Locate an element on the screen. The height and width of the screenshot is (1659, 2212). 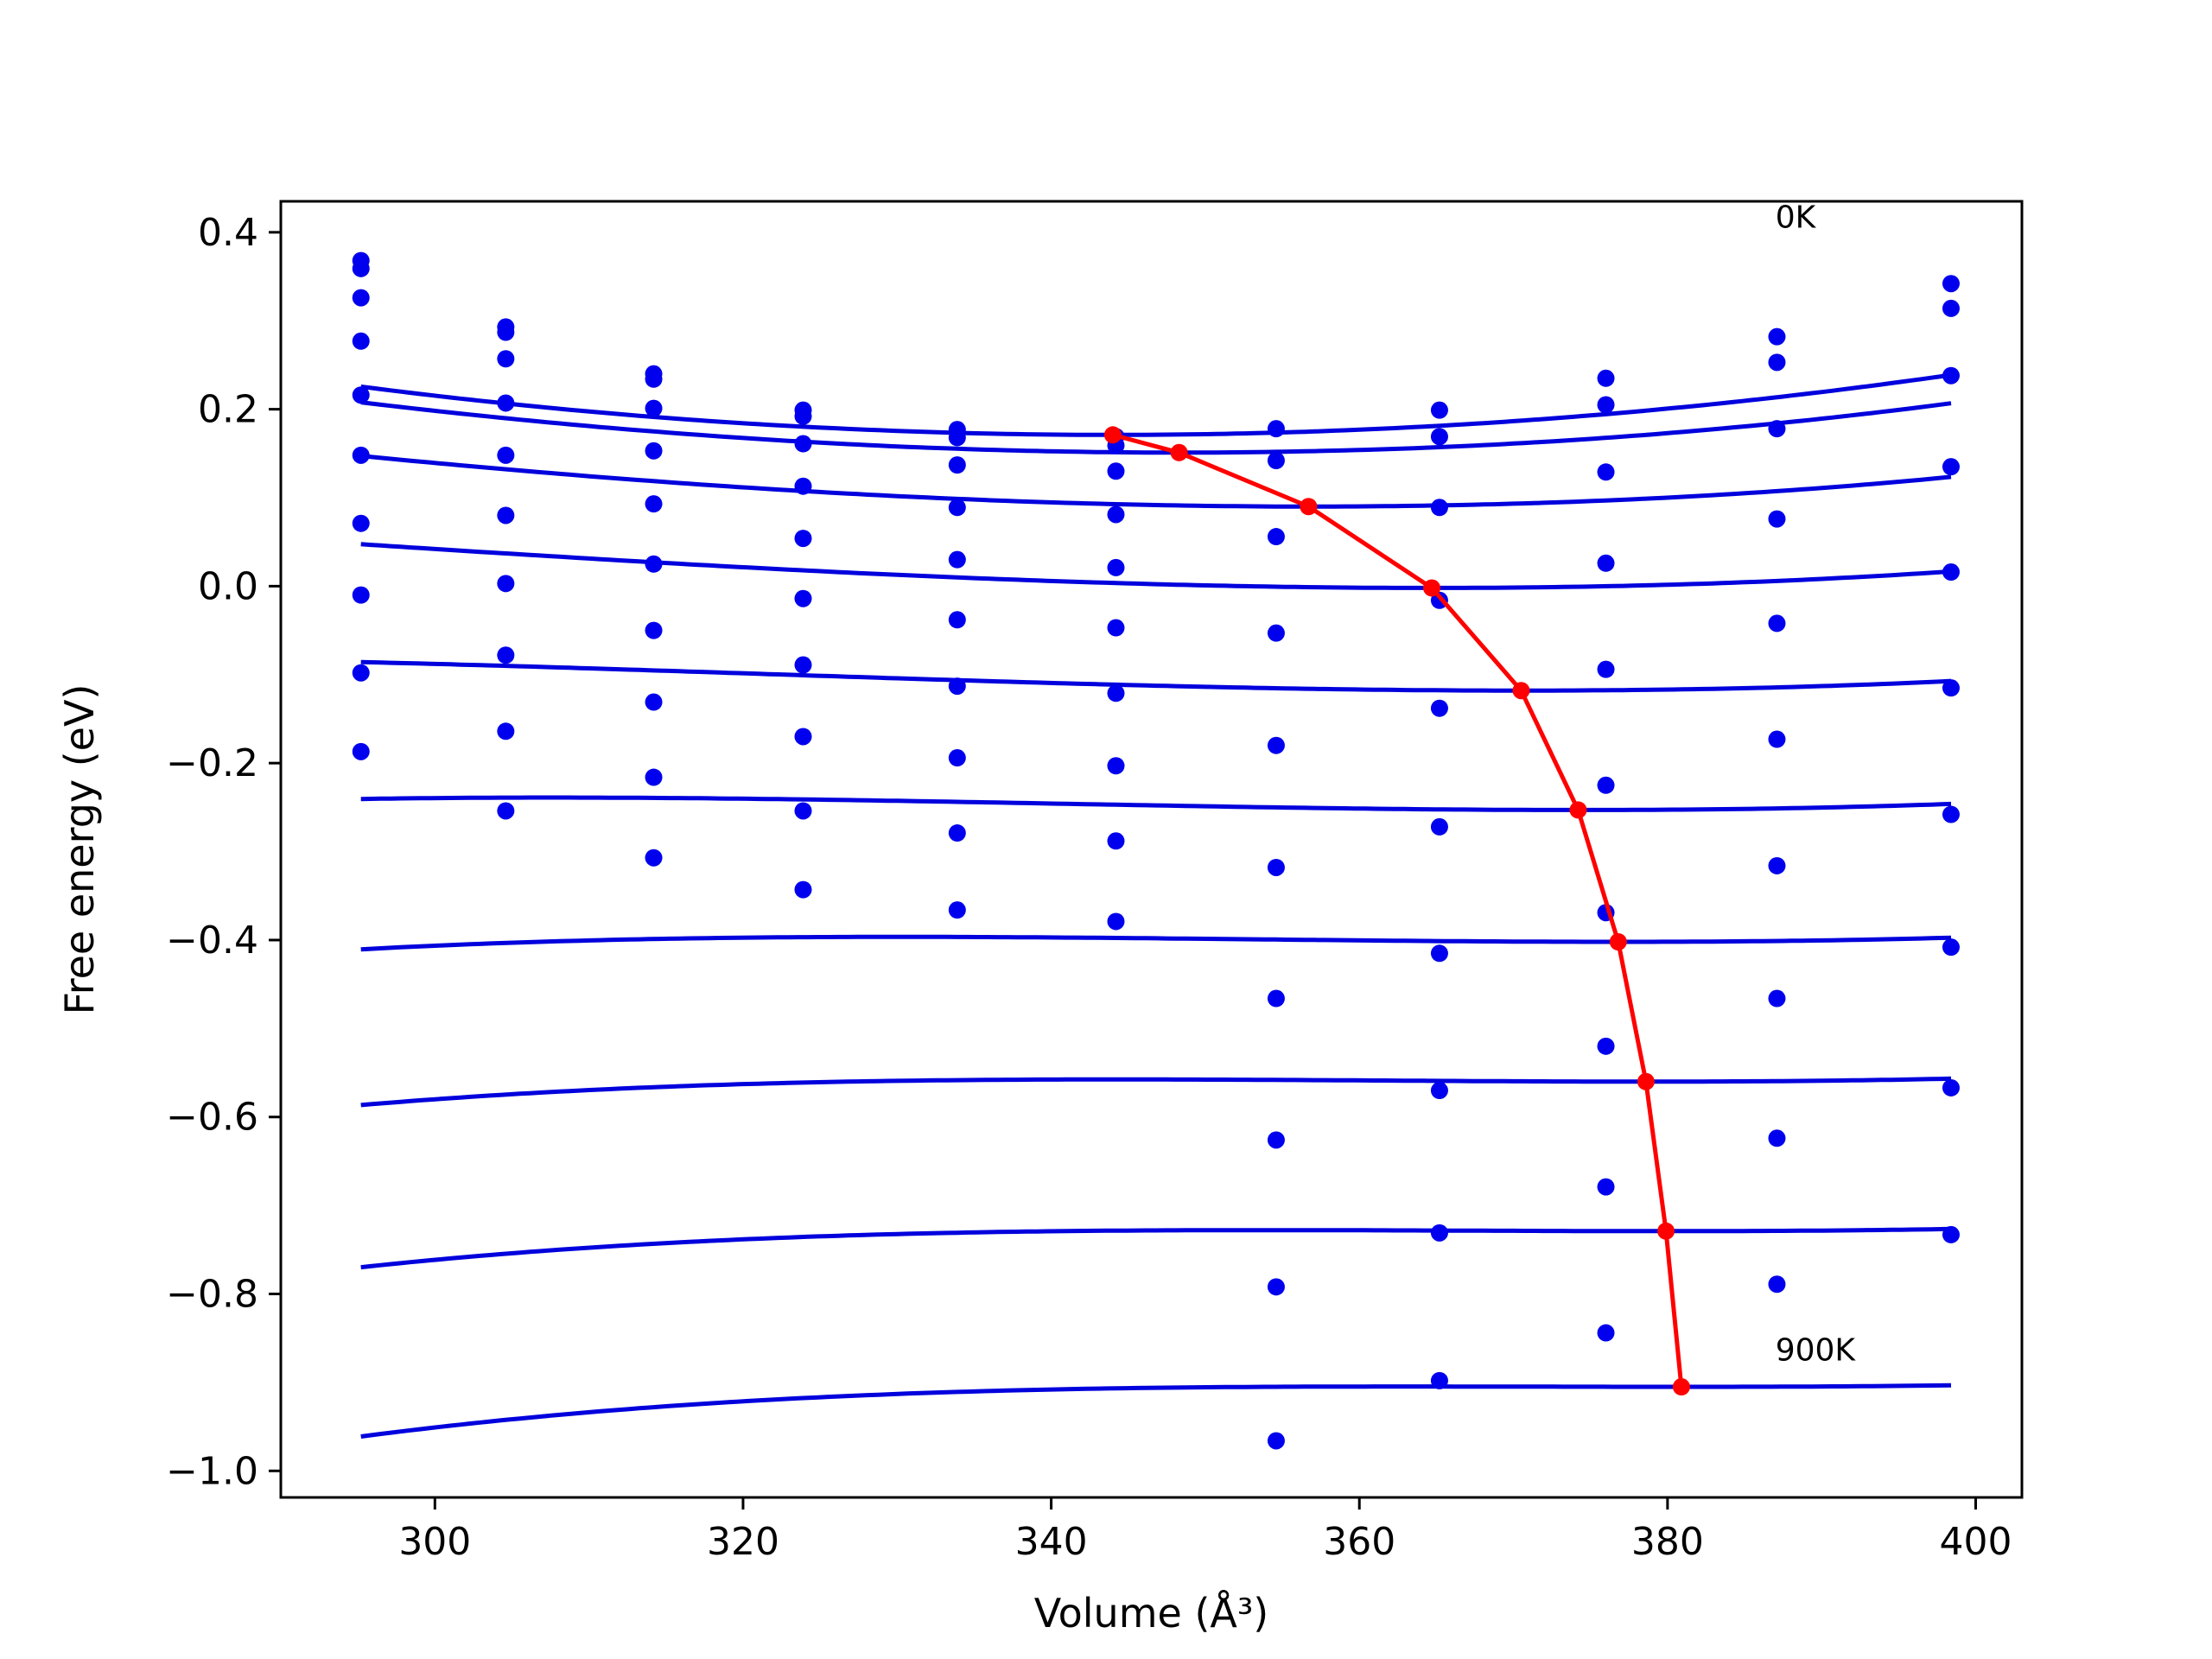
temperature-annotation: 900K is located at coordinates (1816, 1350).